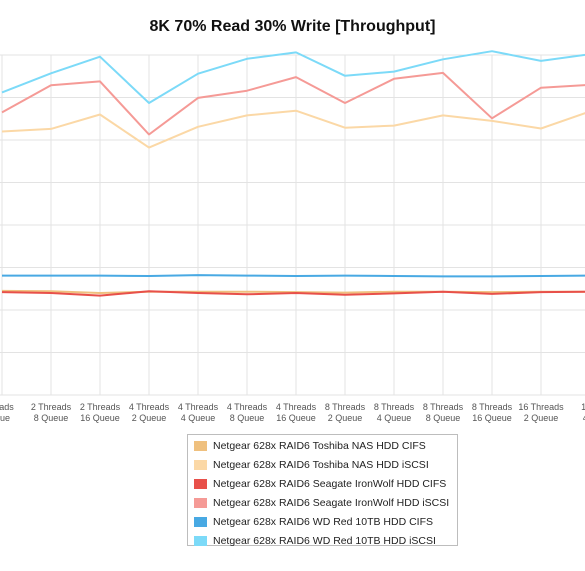  I want to click on legend-label: Netgear 628x RAID6 Toshiba NAS HDD CIFS, so click(319, 446).